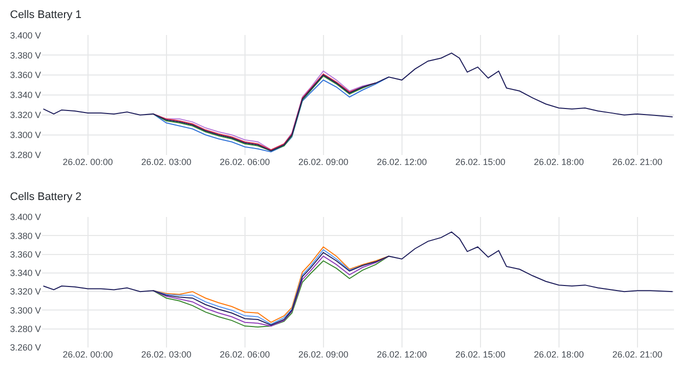 The height and width of the screenshot is (369, 690). What do you see at coordinates (25, 347) in the screenshot?
I see `y-tick-label: 3.260 V` at bounding box center [25, 347].